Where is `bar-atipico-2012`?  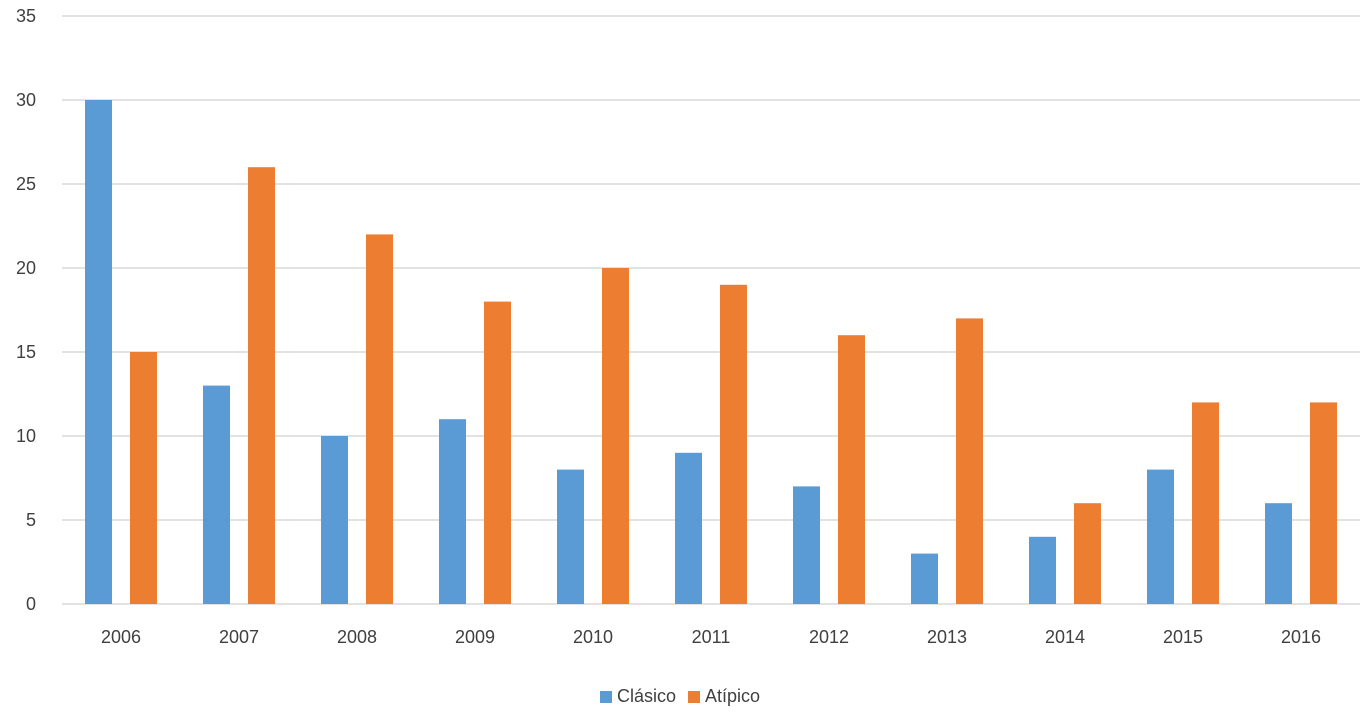 bar-atipico-2012 is located at coordinates (851, 469).